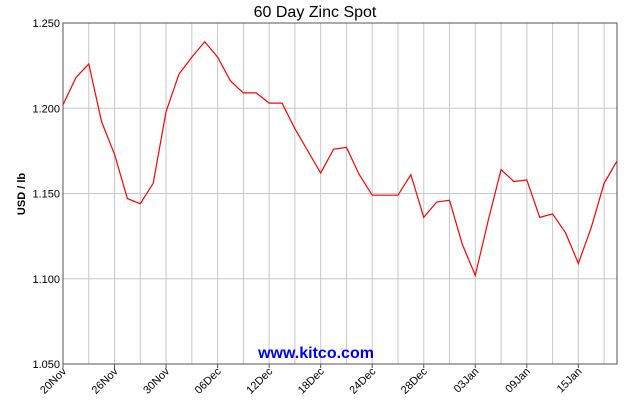 This screenshot has width=630, height=400. I want to click on y-tick-label: 1.100, so click(46, 280).